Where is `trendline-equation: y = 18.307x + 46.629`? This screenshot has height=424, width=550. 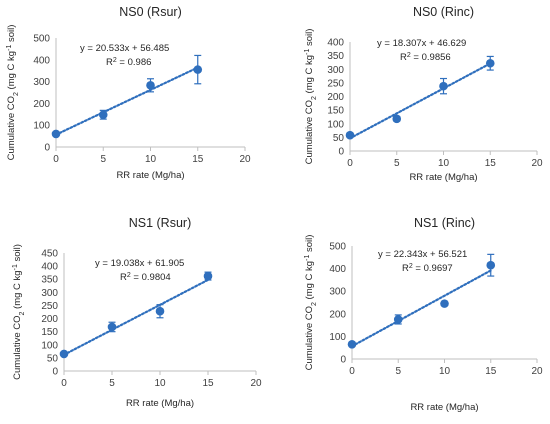
trendline-equation: y = 18.307x + 46.629 is located at coordinates (421, 43).